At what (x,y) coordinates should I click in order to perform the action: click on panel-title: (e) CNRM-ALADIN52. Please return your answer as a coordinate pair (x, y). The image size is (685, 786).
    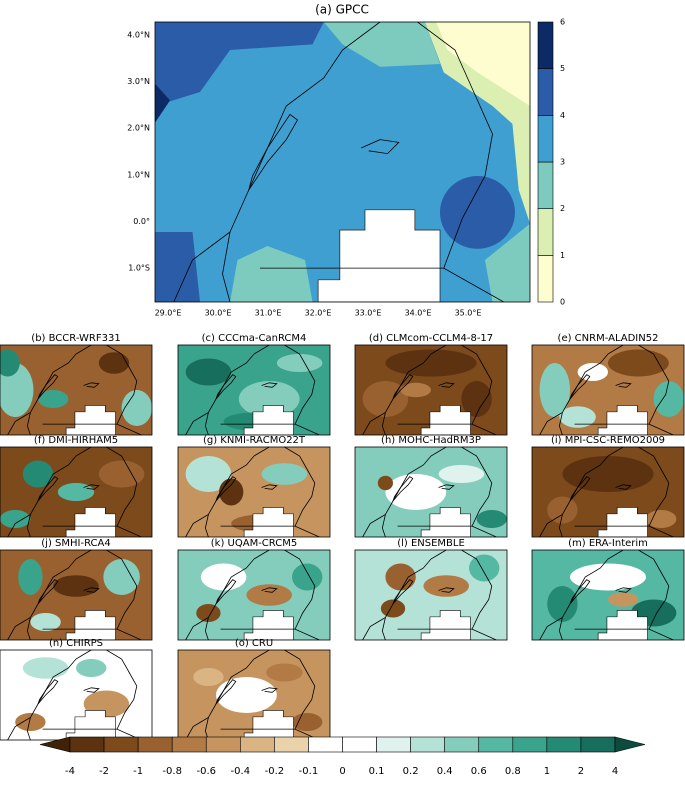
    Looking at the image, I should click on (608, 338).